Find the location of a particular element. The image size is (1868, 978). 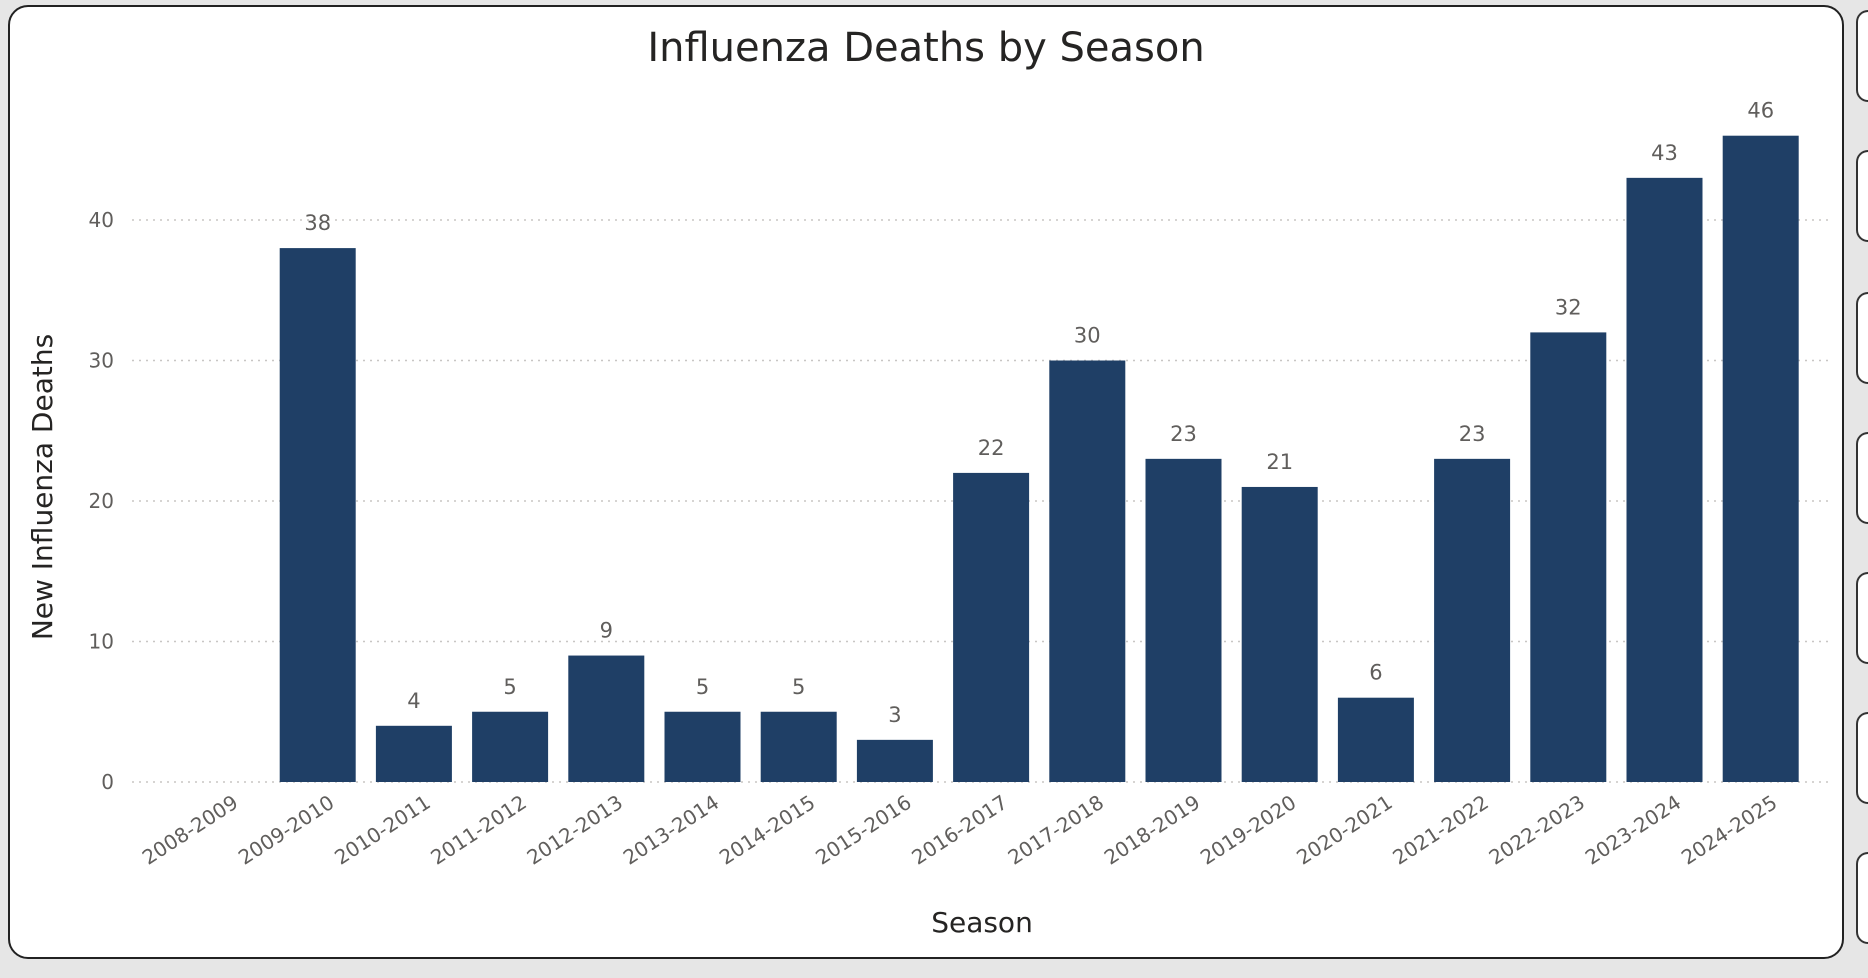

y-tick-label: 30 is located at coordinates (101, 361).